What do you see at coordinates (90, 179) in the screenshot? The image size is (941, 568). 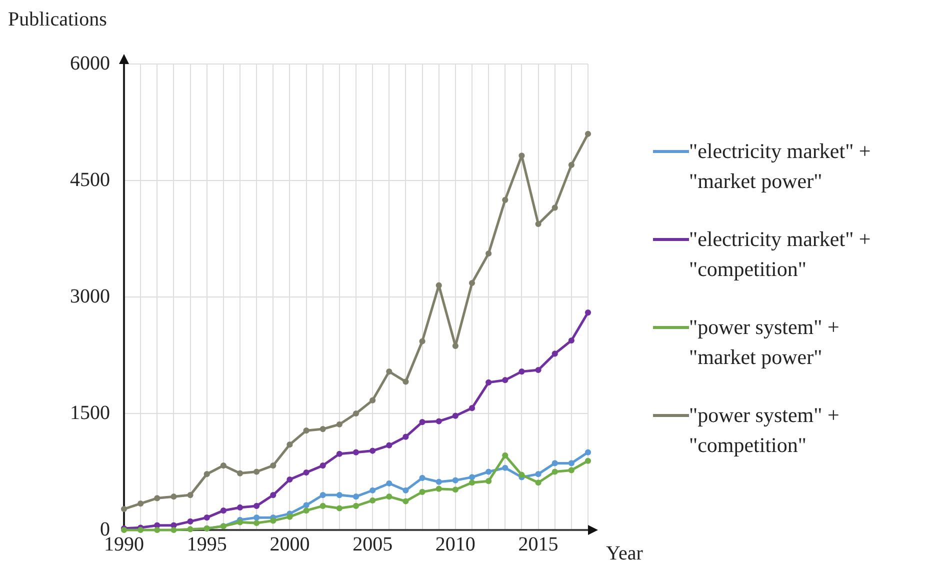 I see `y-tick-label: 4500` at bounding box center [90, 179].